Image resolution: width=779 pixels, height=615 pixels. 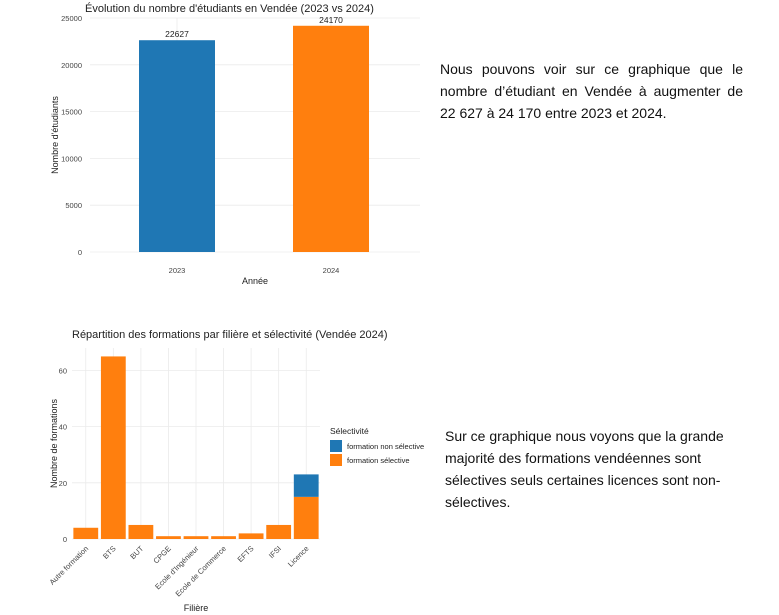 I want to click on chart2-xtick-label: Ecole de Commerce, so click(x=201, y=571).